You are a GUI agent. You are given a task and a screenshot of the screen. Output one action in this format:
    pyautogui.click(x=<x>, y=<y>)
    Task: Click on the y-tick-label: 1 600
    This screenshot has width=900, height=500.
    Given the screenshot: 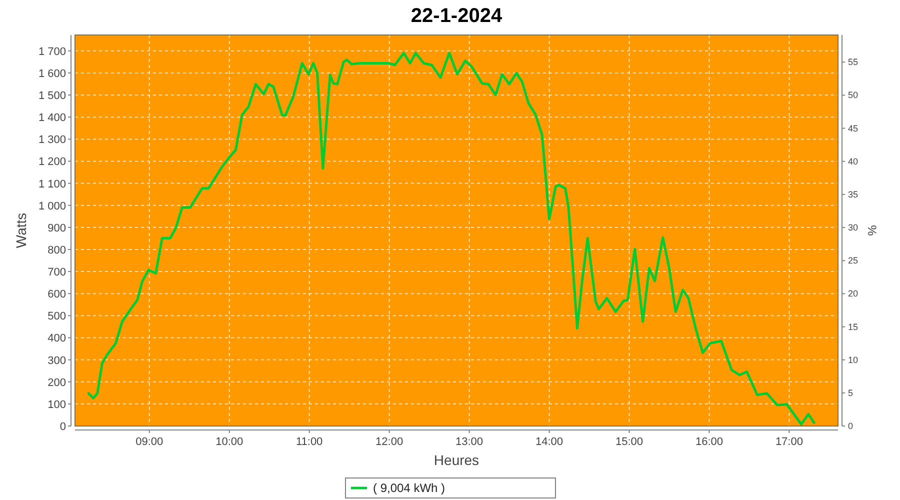 What is the action you would take?
    pyautogui.click(x=52, y=74)
    